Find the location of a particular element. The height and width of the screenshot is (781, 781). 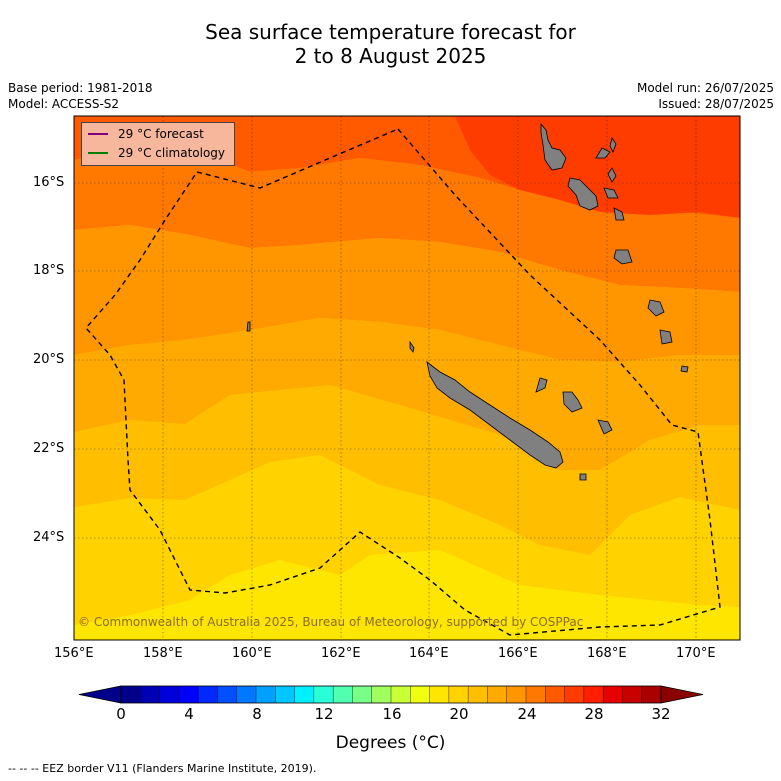

band-yellow is located at coordinates (407, 595).